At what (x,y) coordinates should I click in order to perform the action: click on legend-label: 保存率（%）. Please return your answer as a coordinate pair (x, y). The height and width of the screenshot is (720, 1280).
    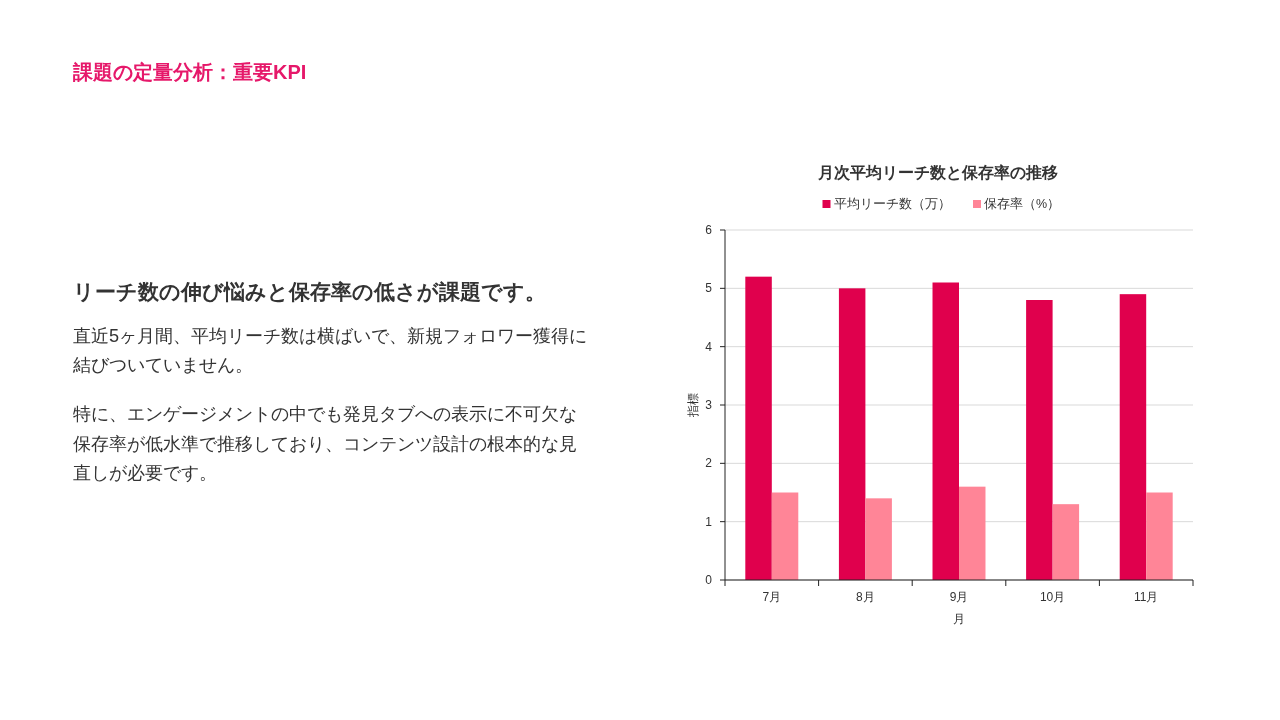
    Looking at the image, I should click on (1022, 203).